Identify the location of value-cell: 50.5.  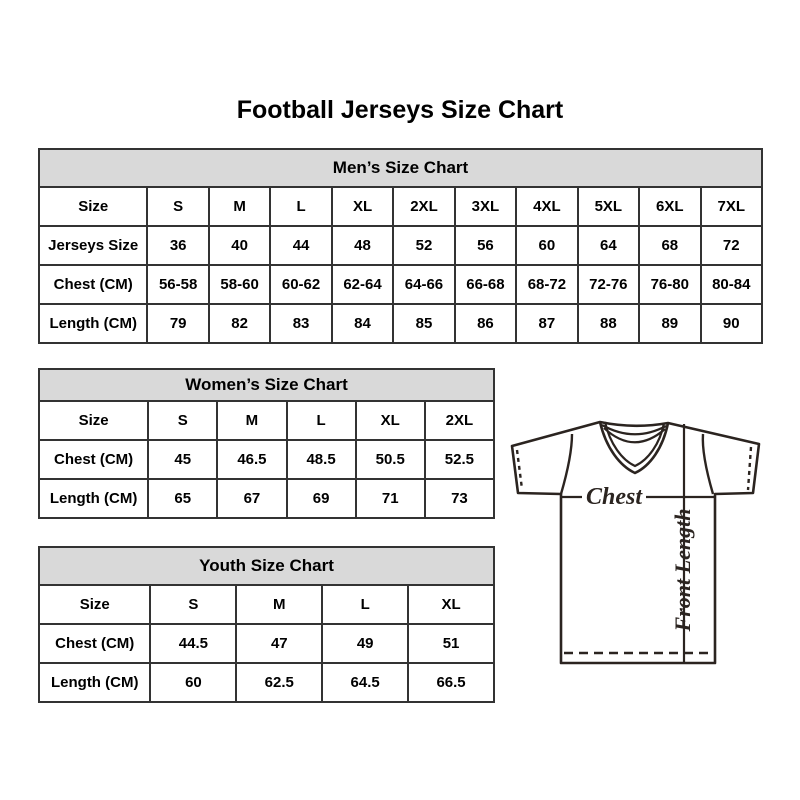
(390, 459).